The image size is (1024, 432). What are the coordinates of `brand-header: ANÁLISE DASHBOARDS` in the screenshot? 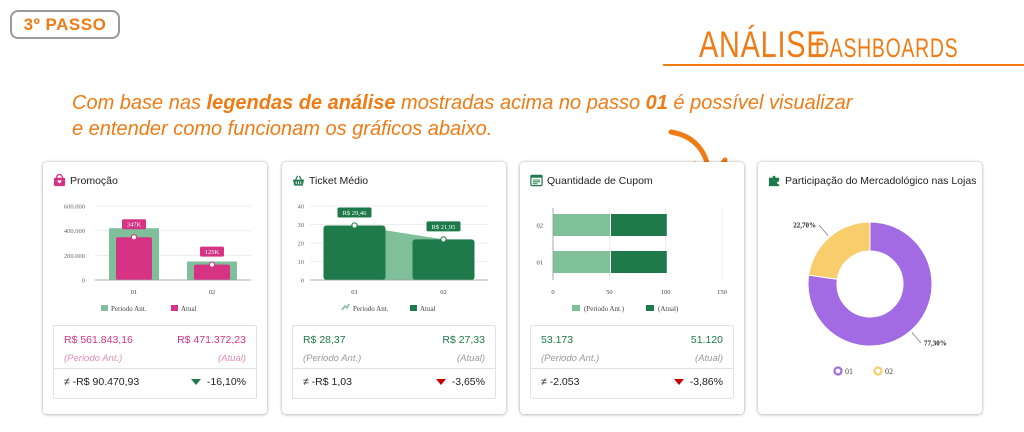 It's located at (843, 44).